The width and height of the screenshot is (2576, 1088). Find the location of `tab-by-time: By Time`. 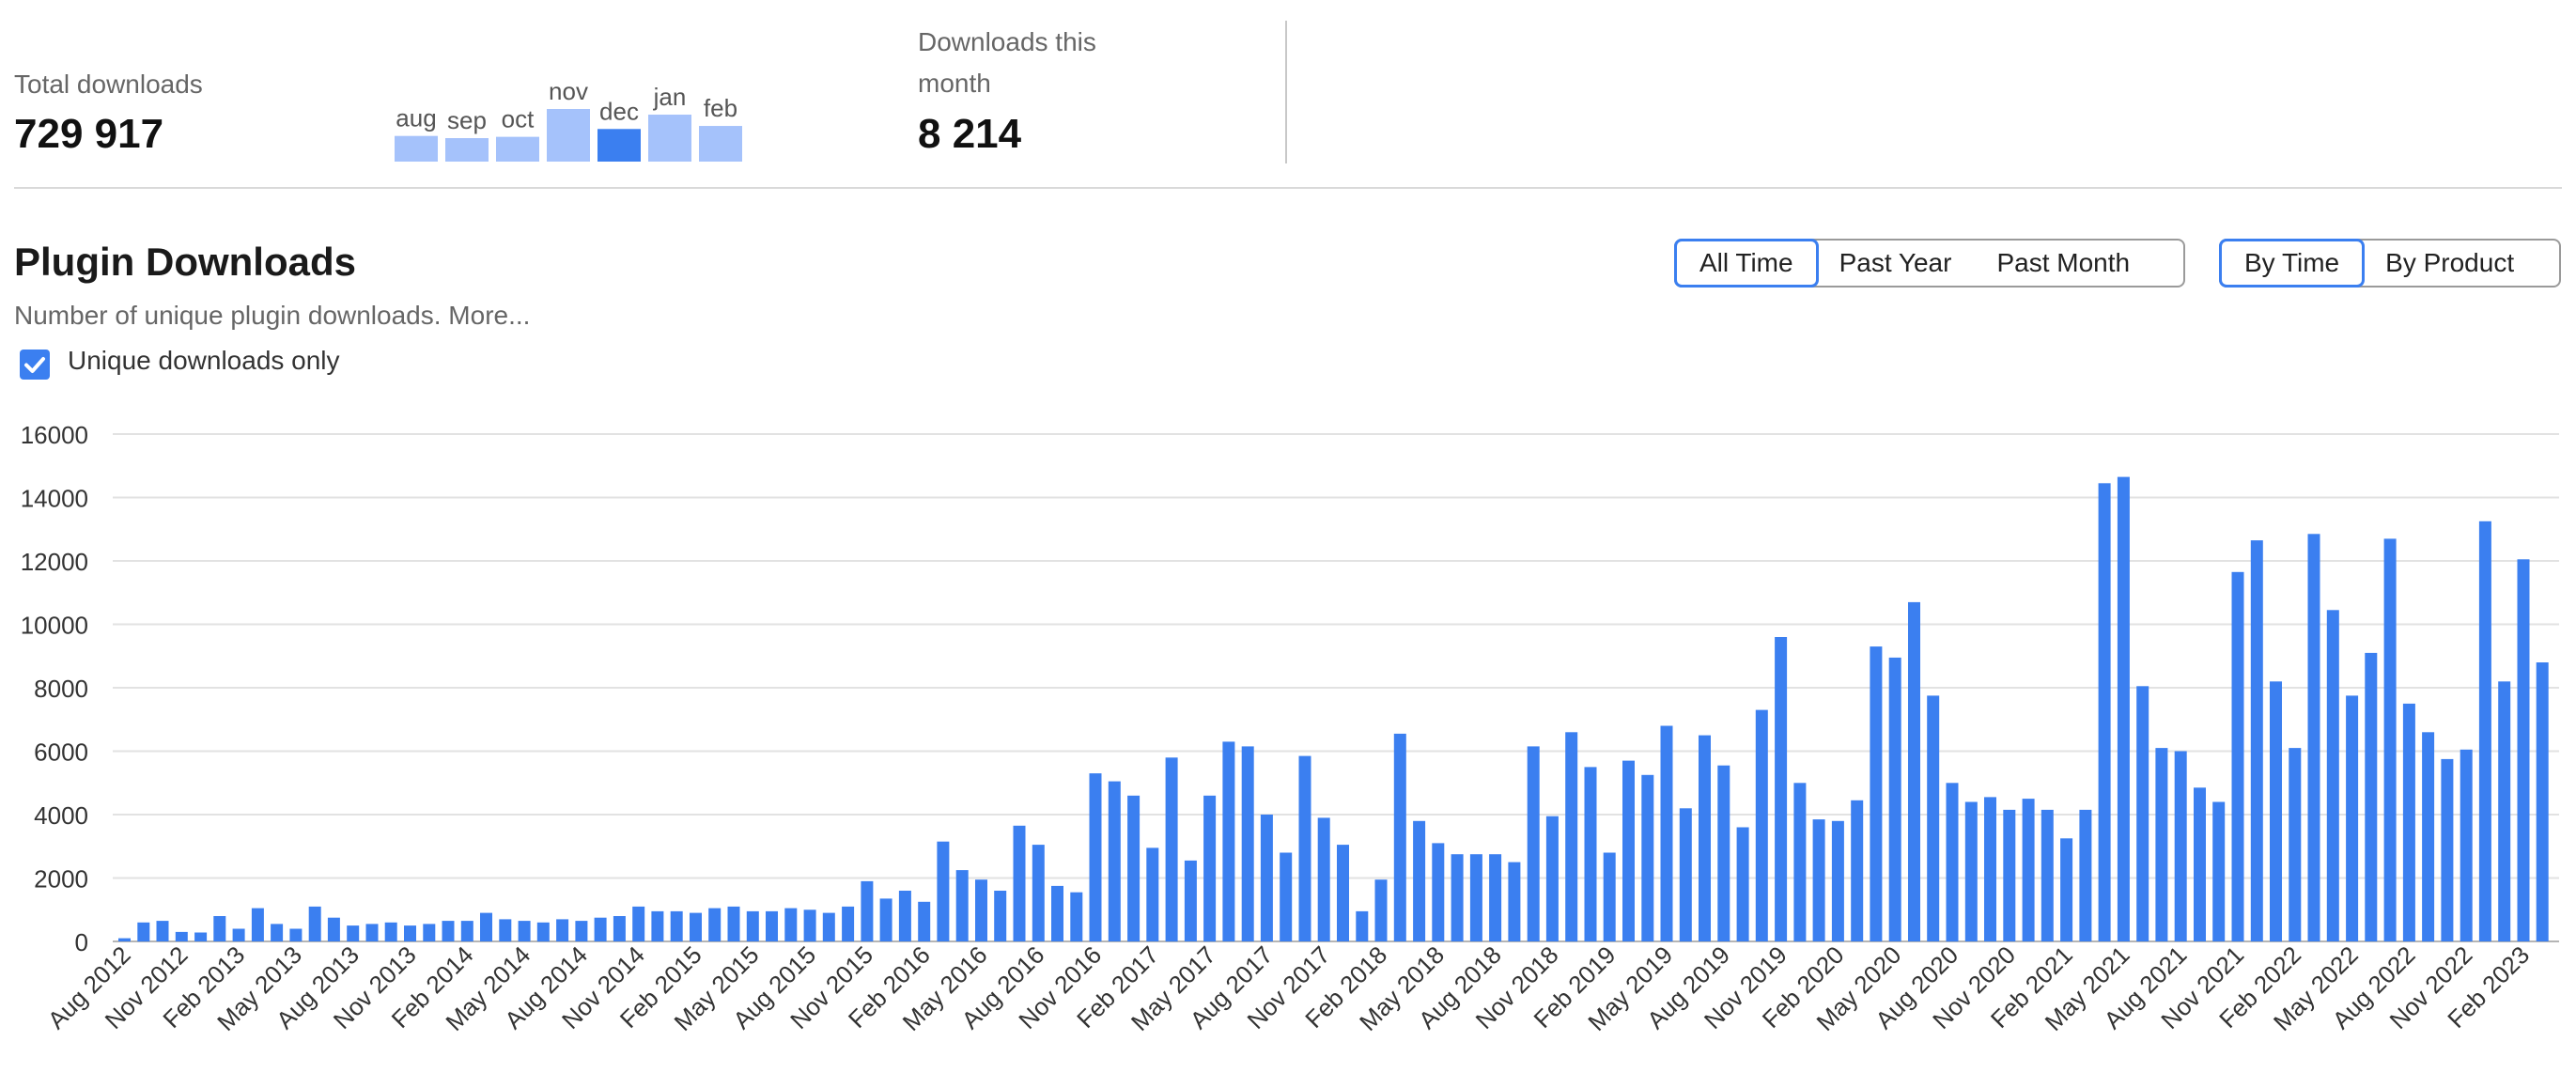

tab-by-time: By Time is located at coordinates (2293, 263).